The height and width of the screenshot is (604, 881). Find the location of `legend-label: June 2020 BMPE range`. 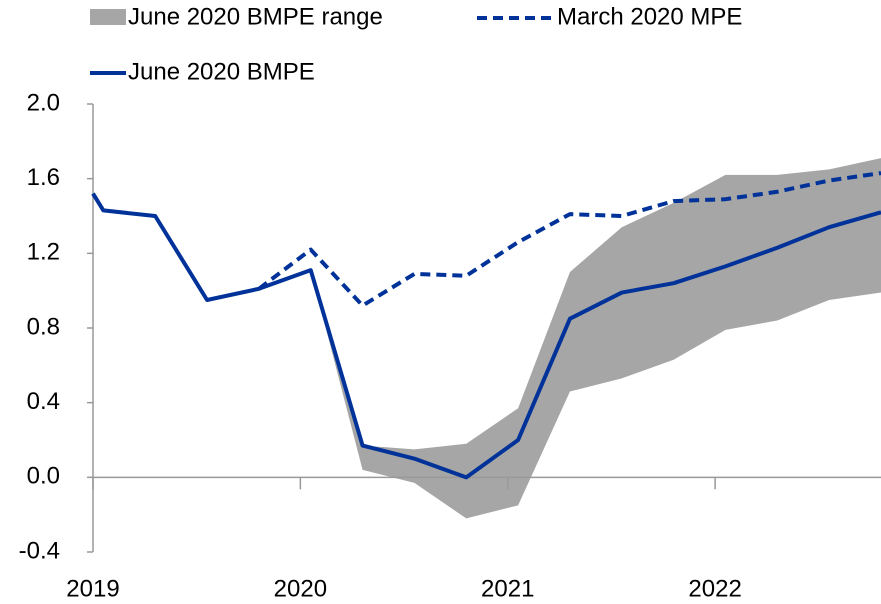

legend-label: June 2020 BMPE range is located at coordinates (255, 16).